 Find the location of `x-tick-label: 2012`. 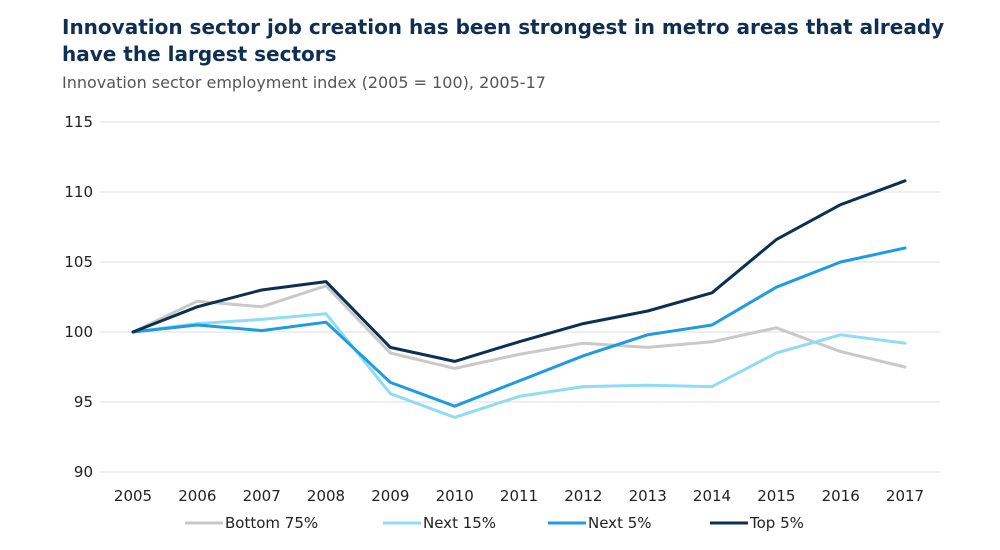

x-tick-label: 2012 is located at coordinates (583, 496).